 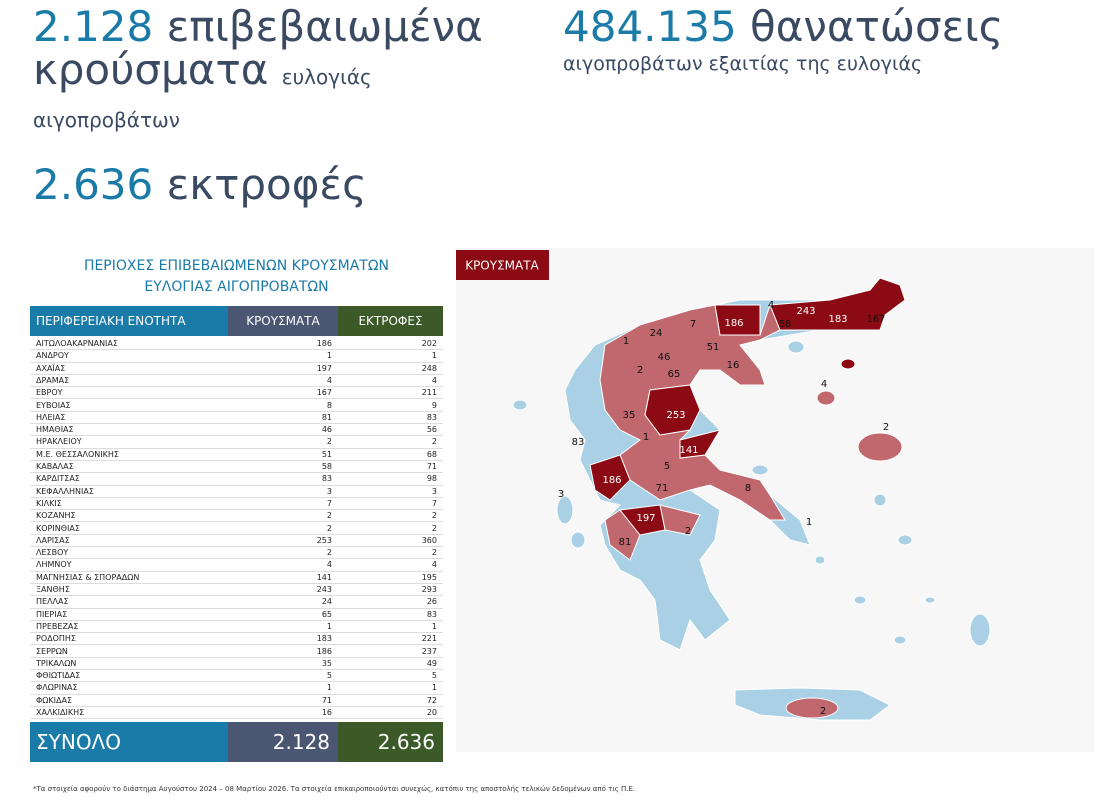 I want to click on table-cell: 68, so click(x=390, y=455).